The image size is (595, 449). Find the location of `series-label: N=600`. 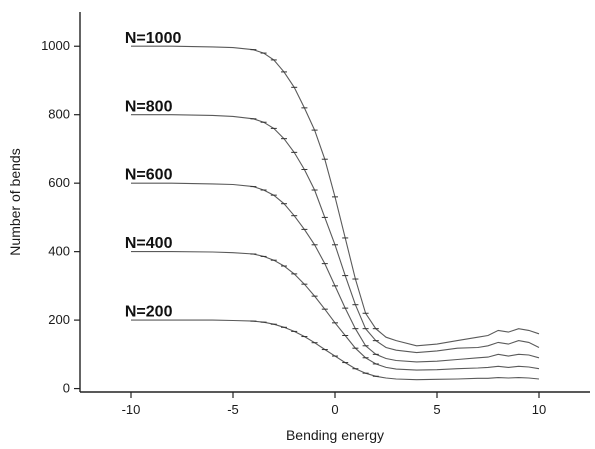

series-label: N=600 is located at coordinates (149, 175).